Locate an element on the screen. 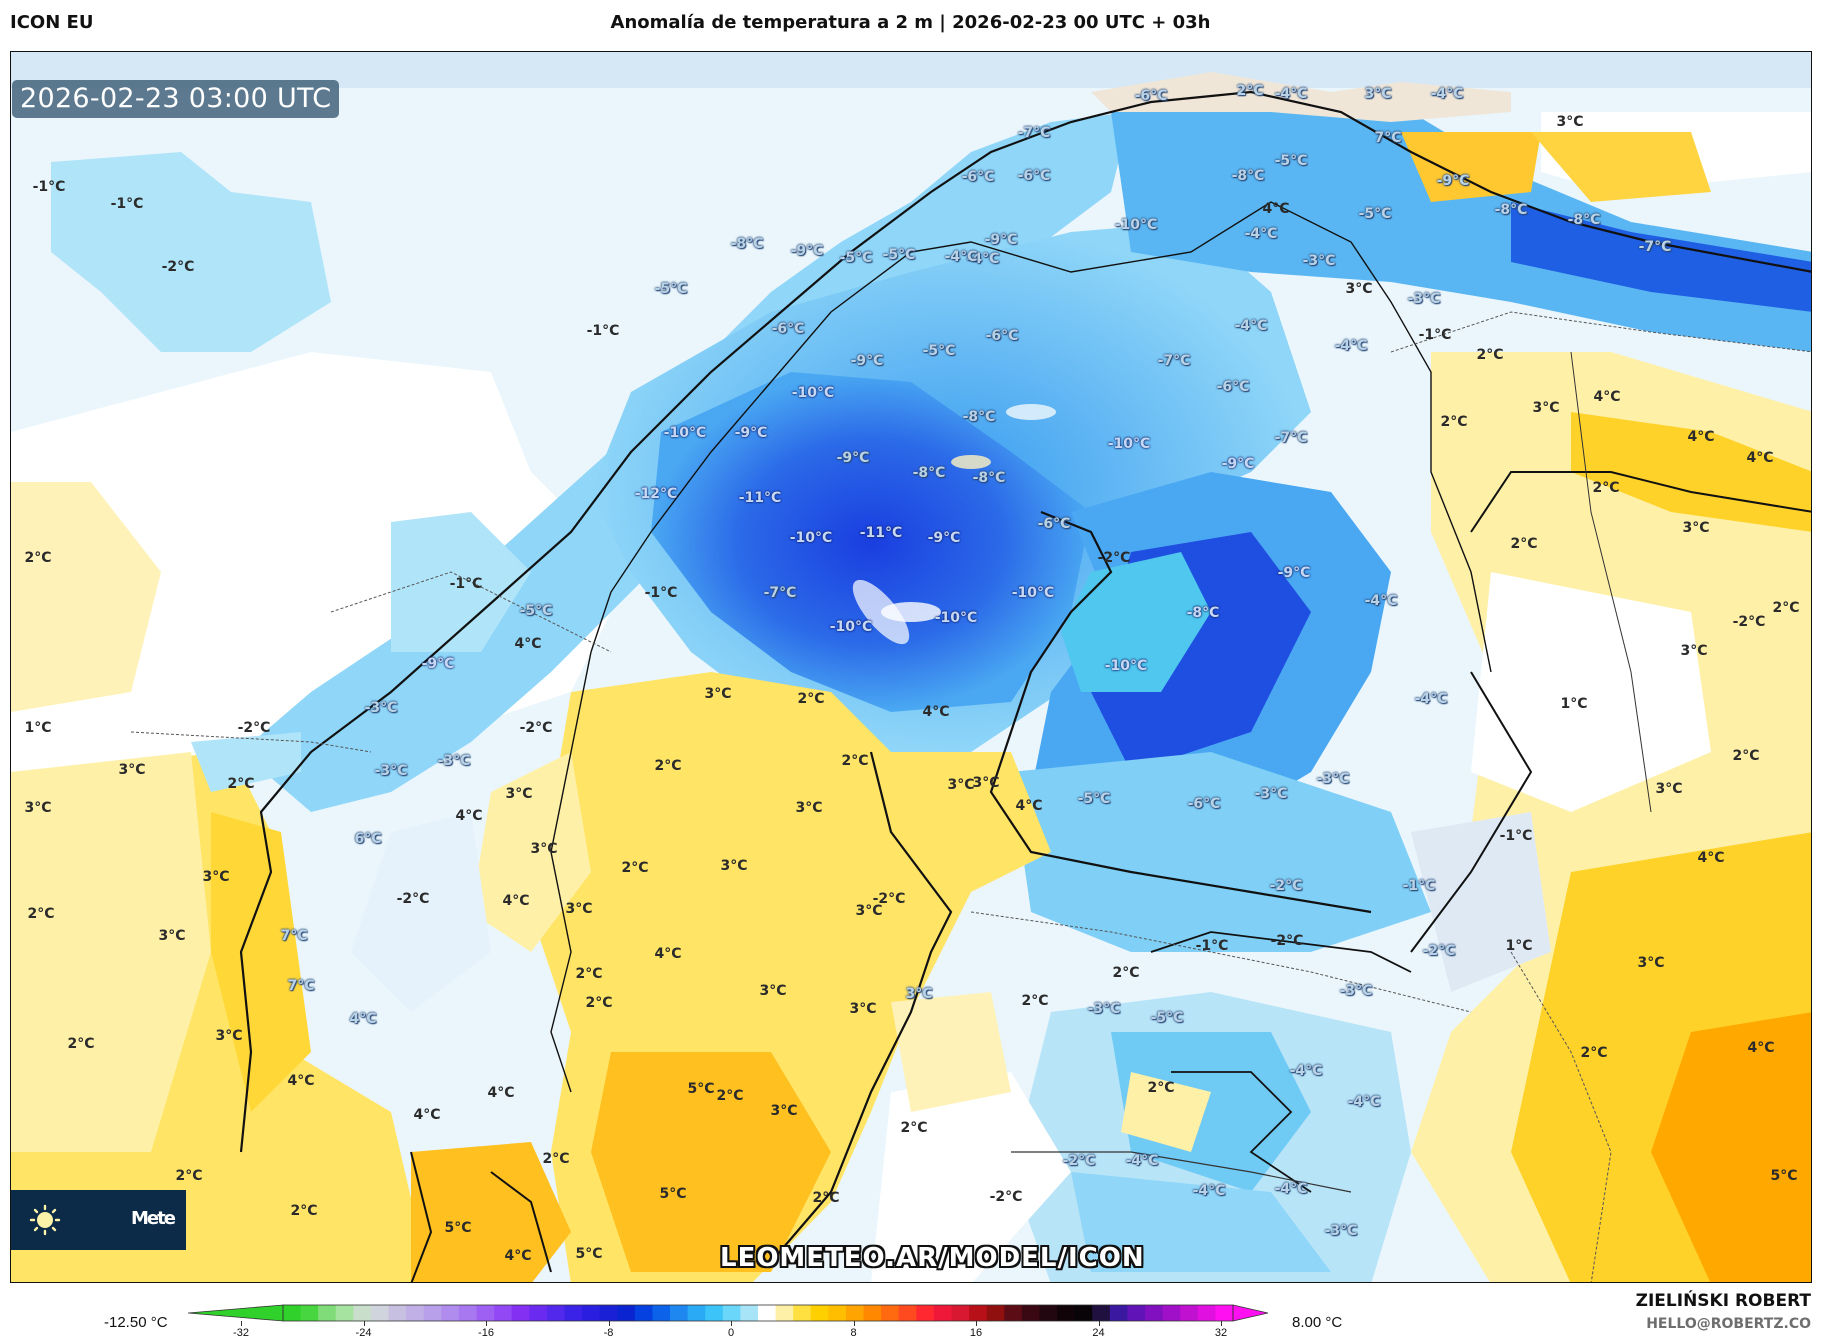  colorbar is located at coordinates (728, 1313).